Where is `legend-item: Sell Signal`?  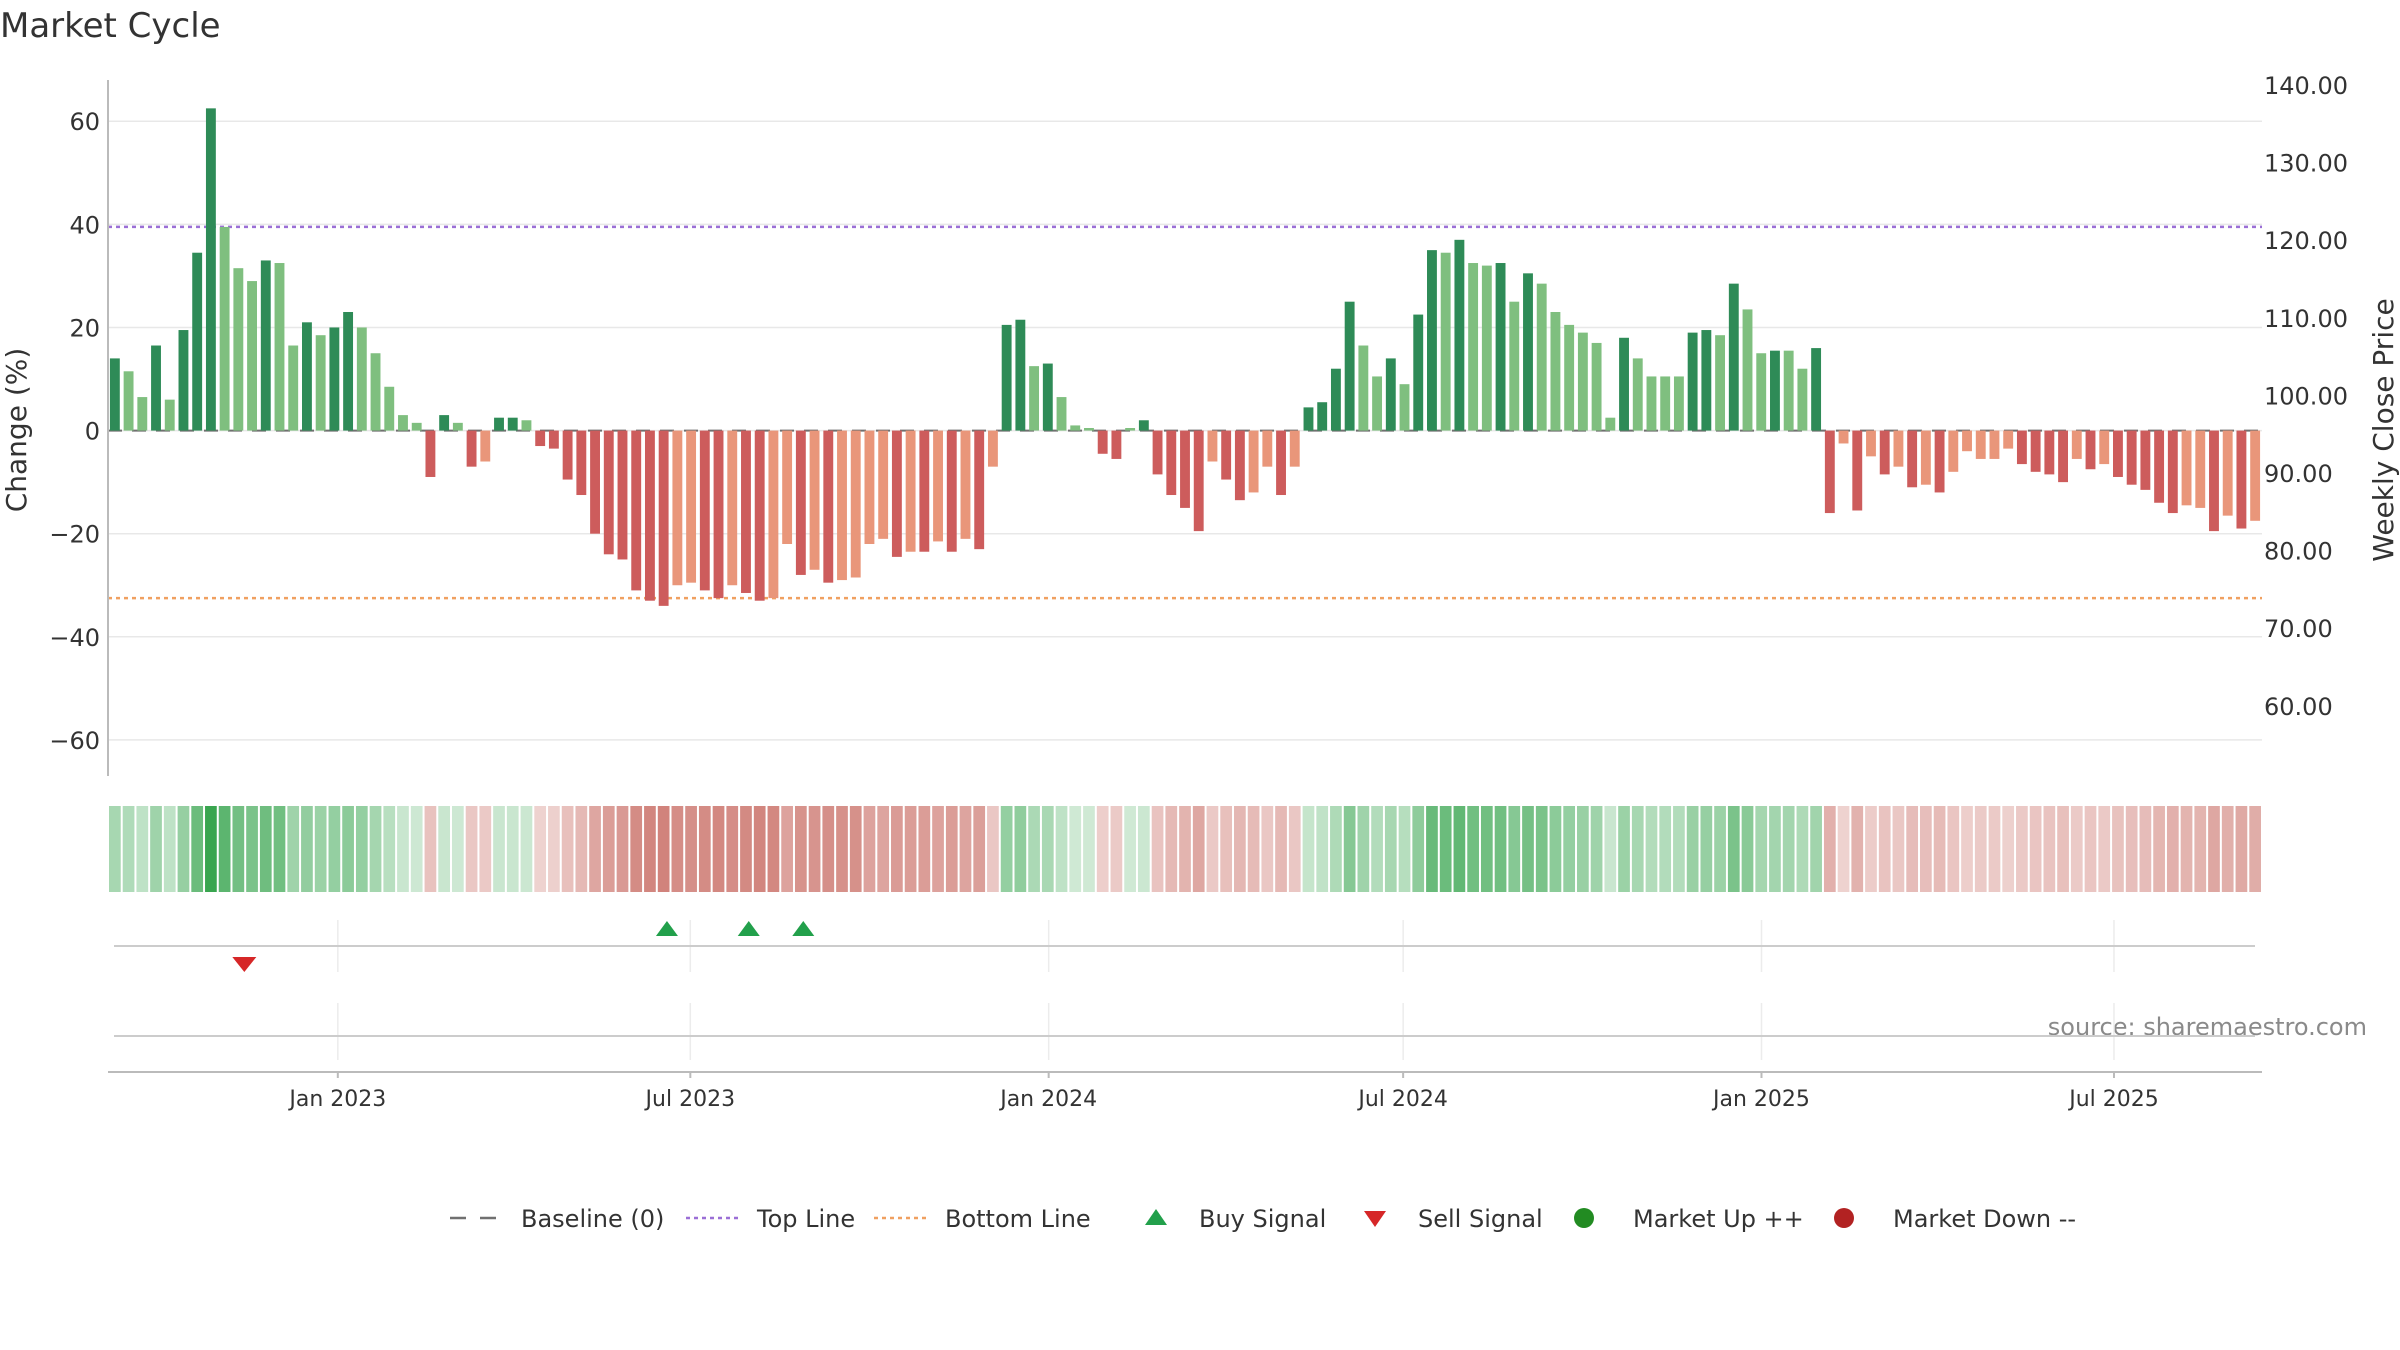 legend-item: Sell Signal is located at coordinates (1453, 1219).